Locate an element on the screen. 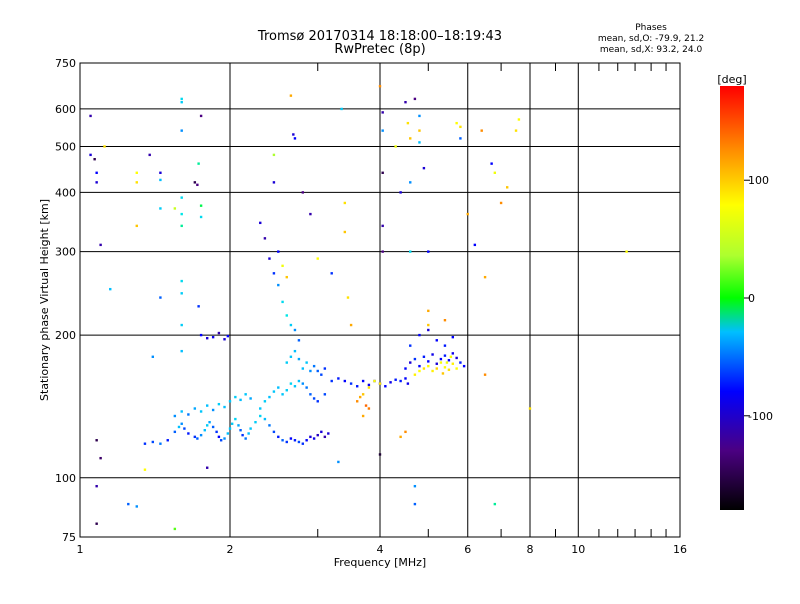 Image resolution: width=800 pixels, height=604 pixels. x-tick-label: 1 is located at coordinates (80, 549).